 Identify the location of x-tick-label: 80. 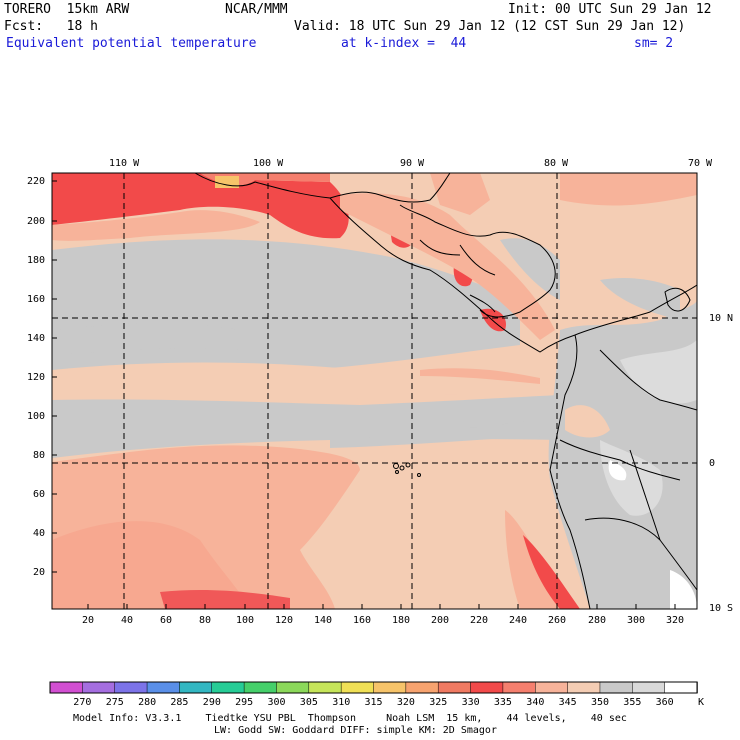
(205, 620).